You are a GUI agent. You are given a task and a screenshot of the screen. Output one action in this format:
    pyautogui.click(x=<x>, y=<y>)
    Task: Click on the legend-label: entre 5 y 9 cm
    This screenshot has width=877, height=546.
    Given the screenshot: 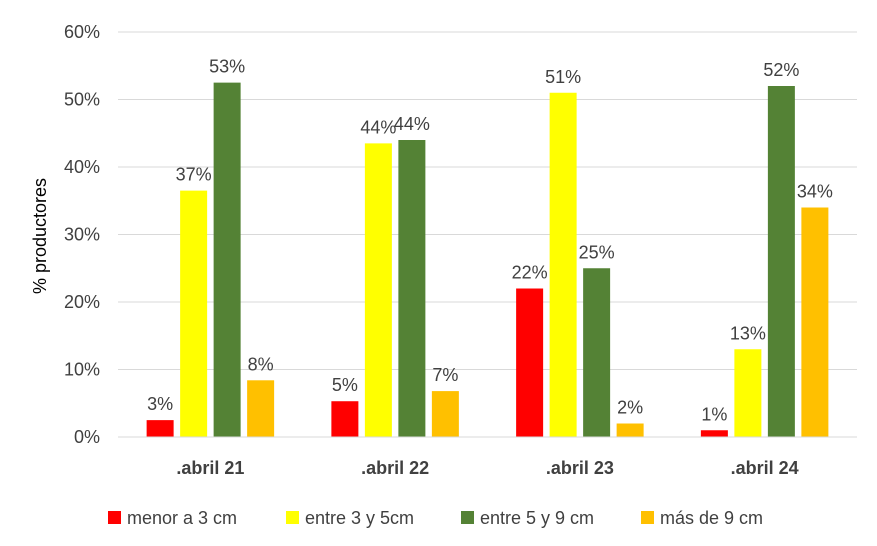 What is the action you would take?
    pyautogui.click(x=537, y=518)
    